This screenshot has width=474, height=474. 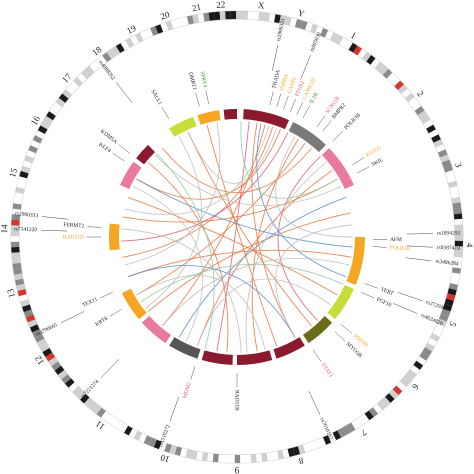 What do you see at coordinates (89, 303) in the screenshot?
I see `gene-label: TEX11` at bounding box center [89, 303].